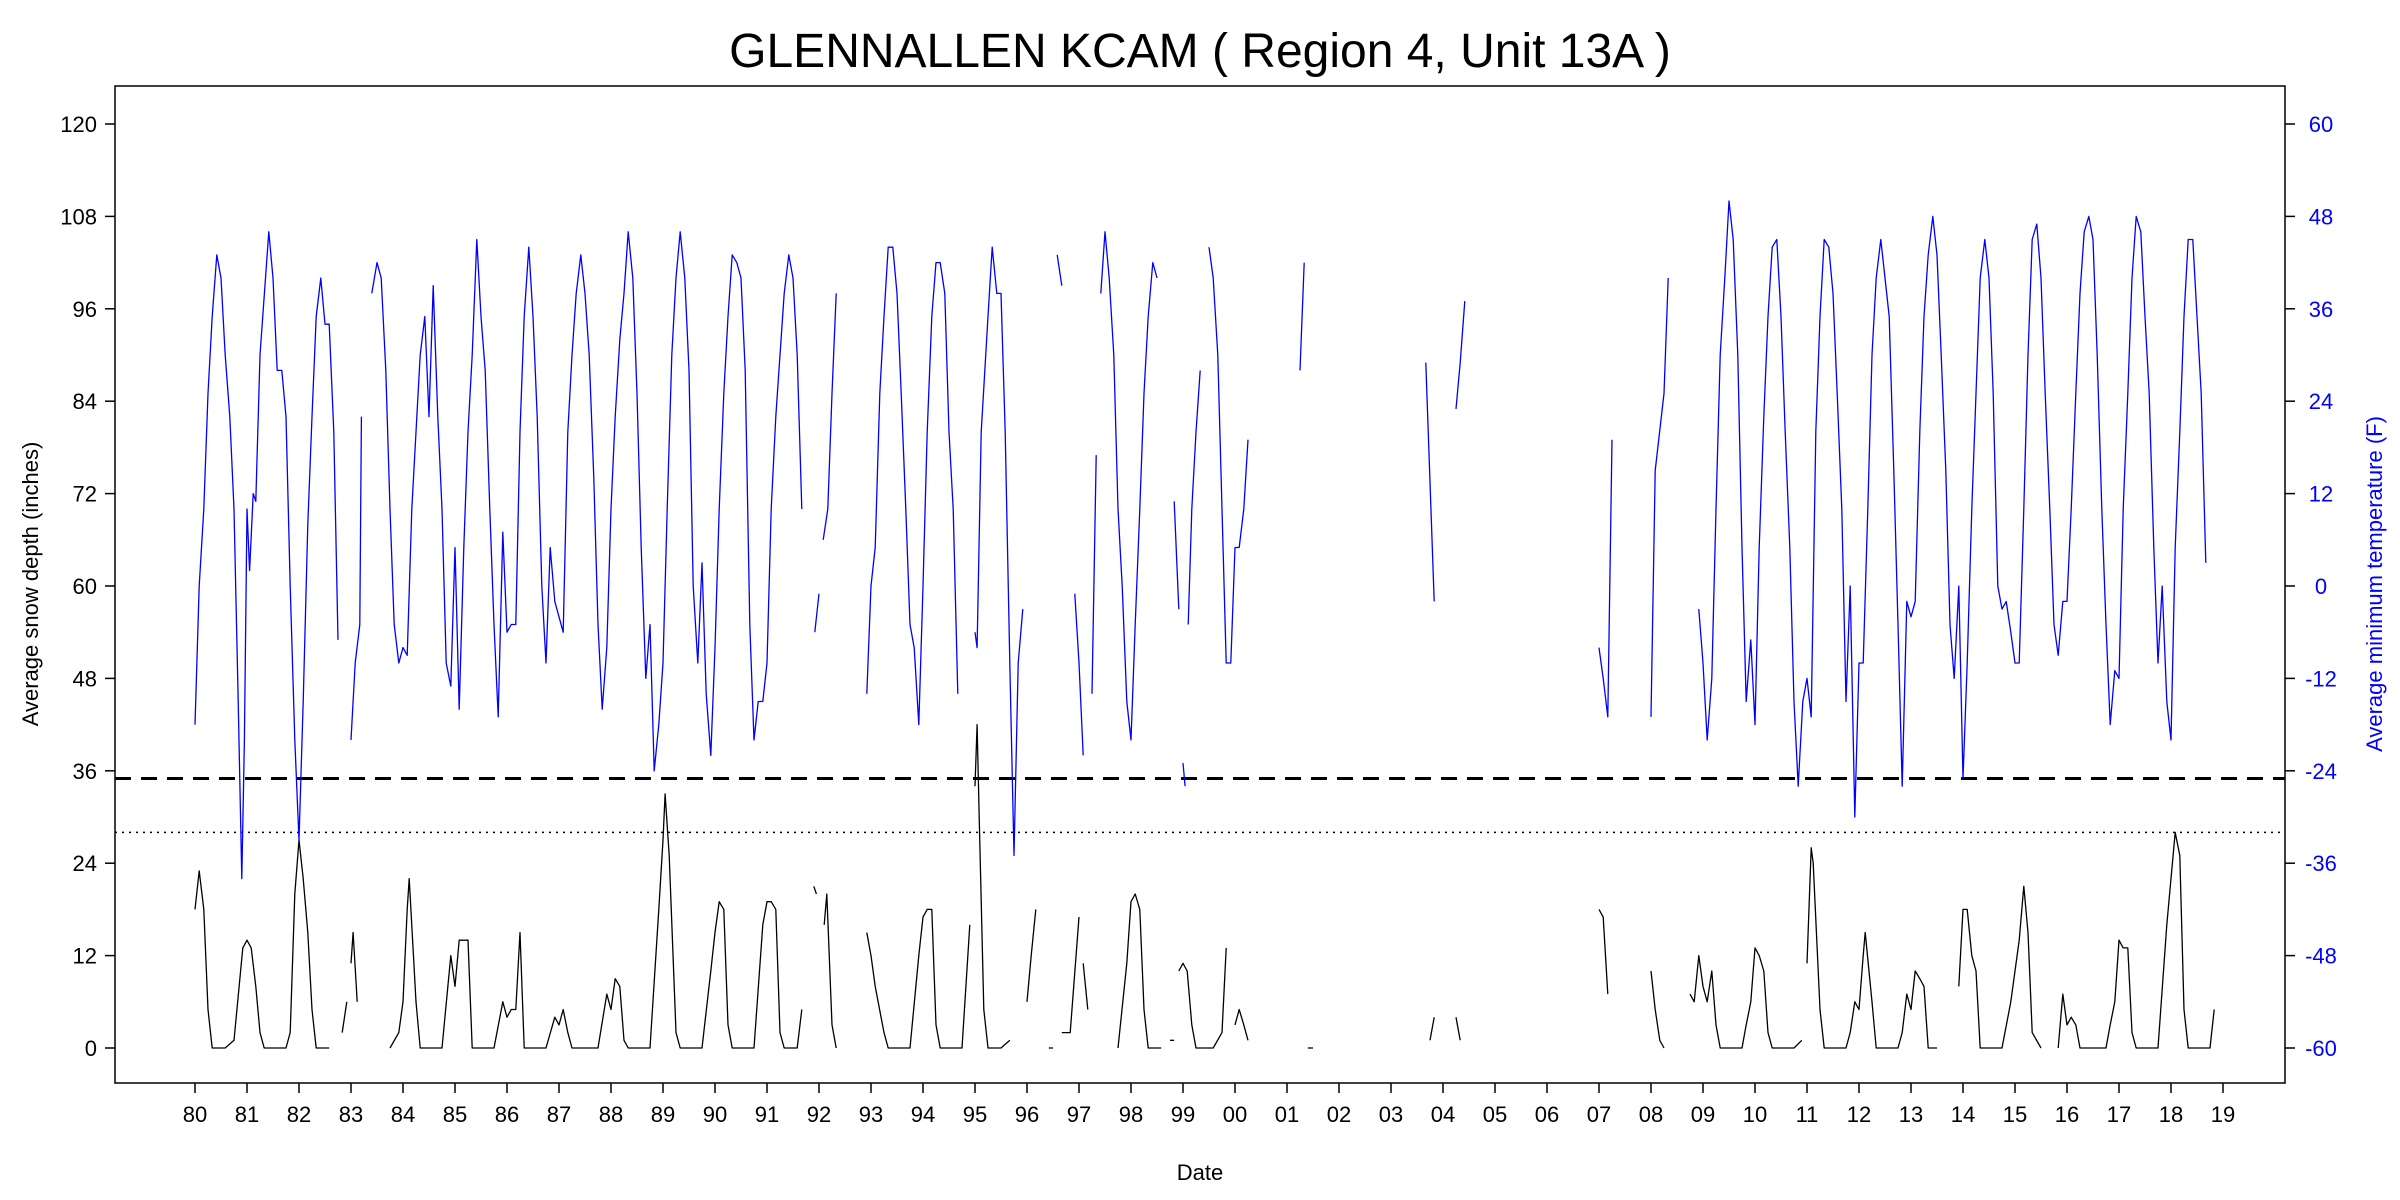  What do you see at coordinates (1599, 1114) in the screenshot?
I see `x-tick-label: 07` at bounding box center [1599, 1114].